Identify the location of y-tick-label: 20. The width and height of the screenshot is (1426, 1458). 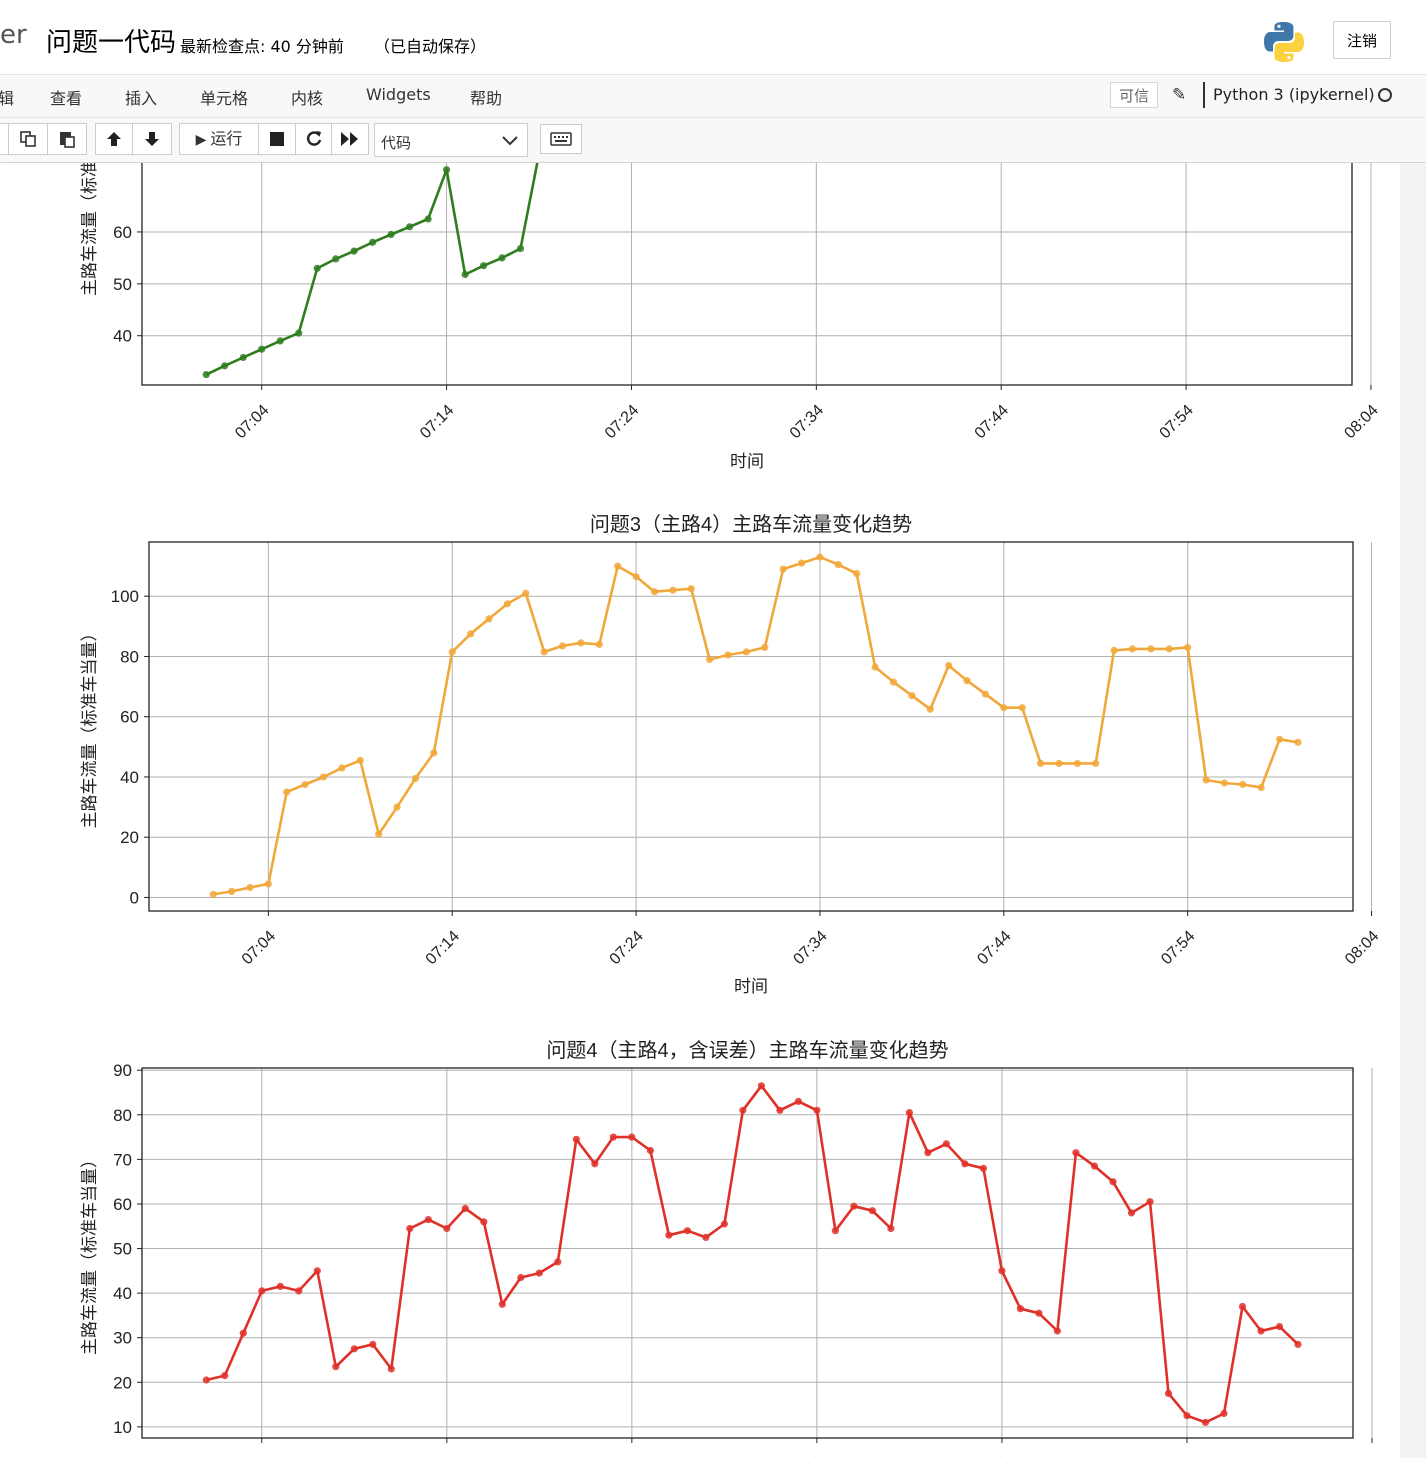
(129, 837).